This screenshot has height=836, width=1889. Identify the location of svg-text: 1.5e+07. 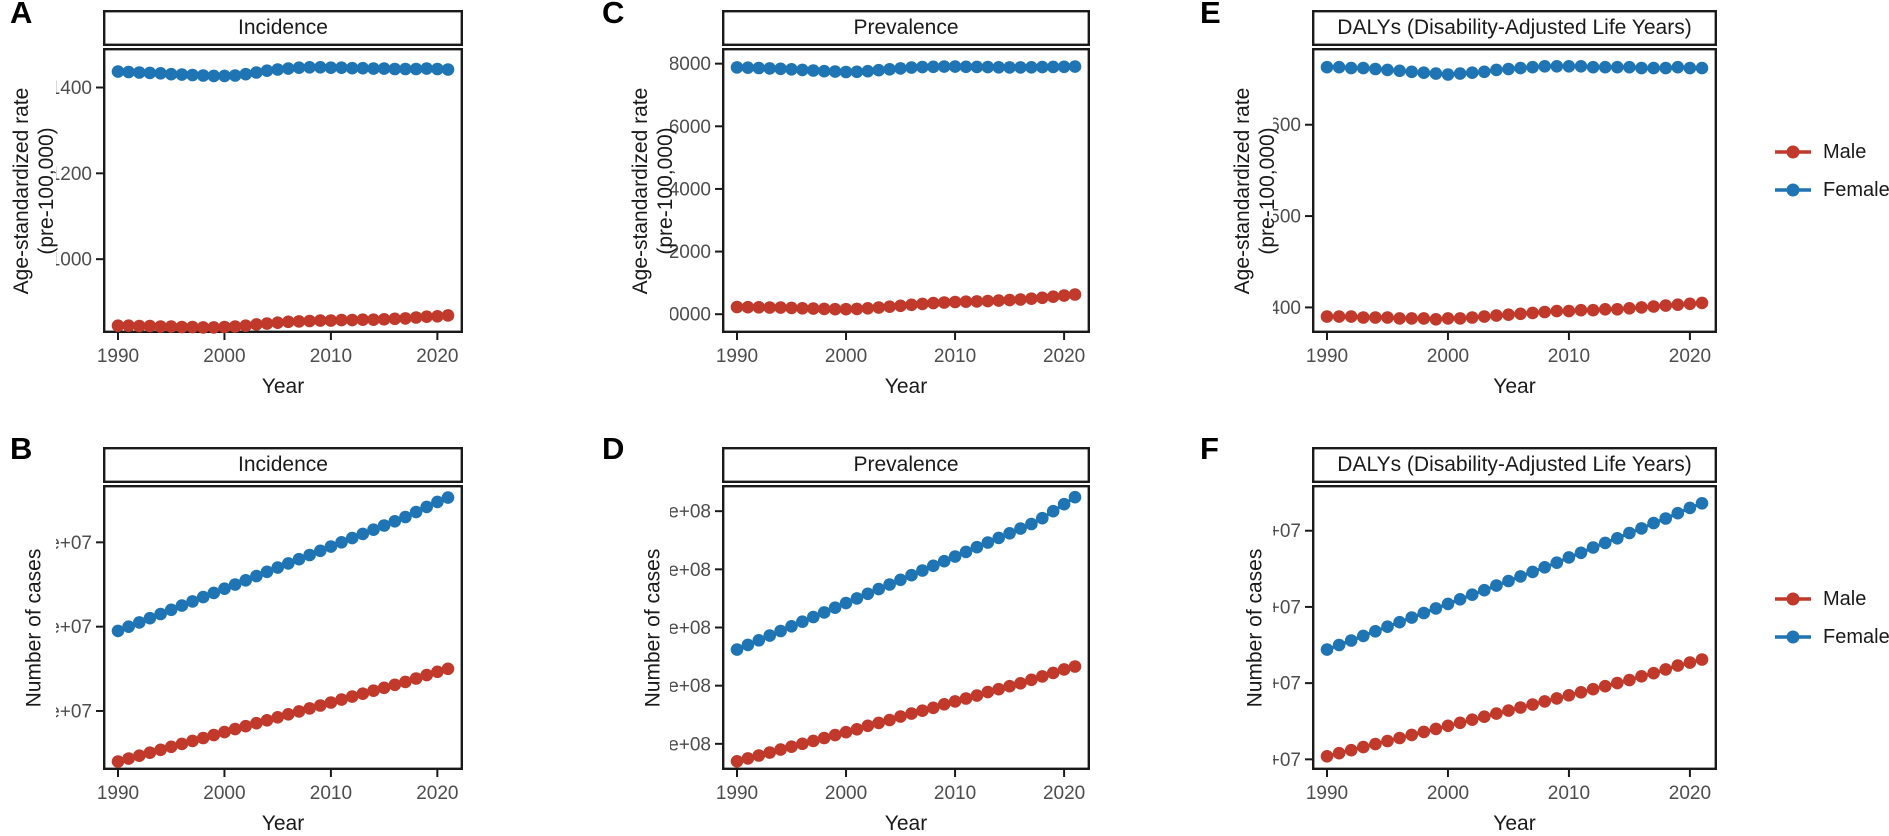
(1287, 684).